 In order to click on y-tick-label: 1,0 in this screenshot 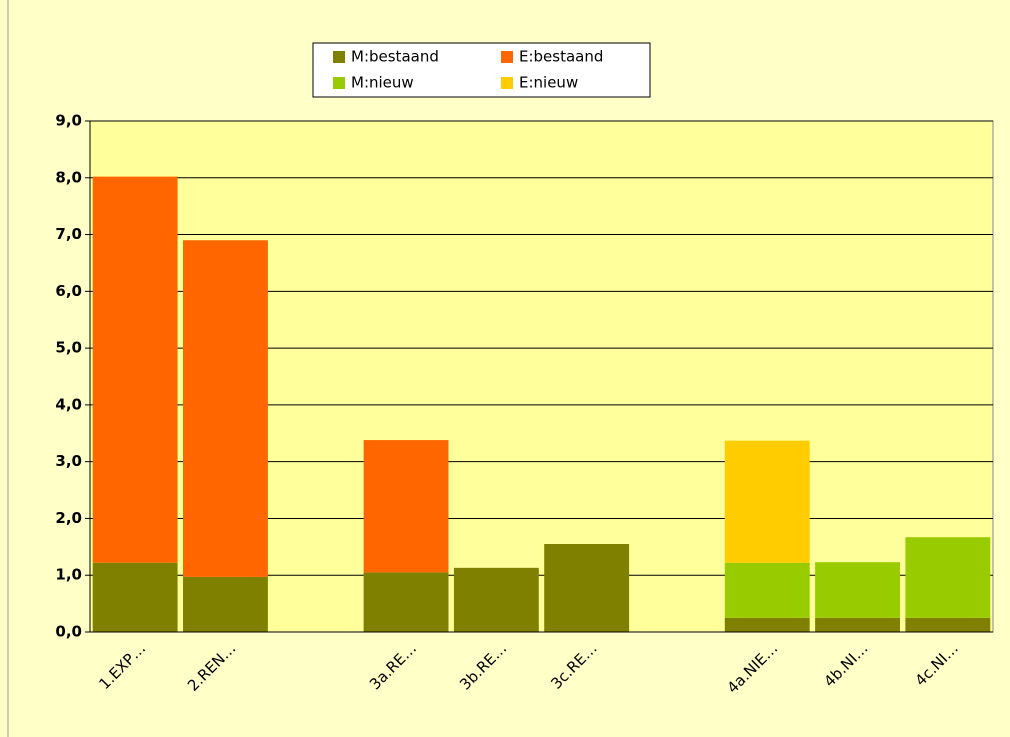, I will do `click(68, 575)`.